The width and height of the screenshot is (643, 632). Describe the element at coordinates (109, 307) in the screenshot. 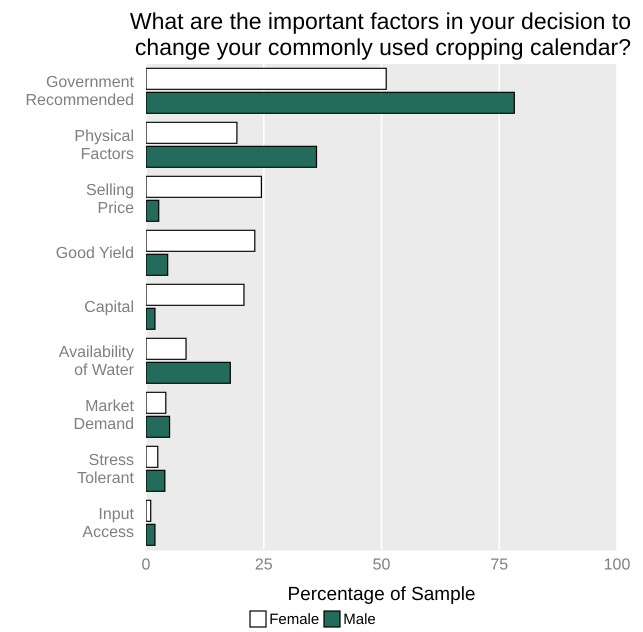

I see `y-tick-label: Capital` at that location.